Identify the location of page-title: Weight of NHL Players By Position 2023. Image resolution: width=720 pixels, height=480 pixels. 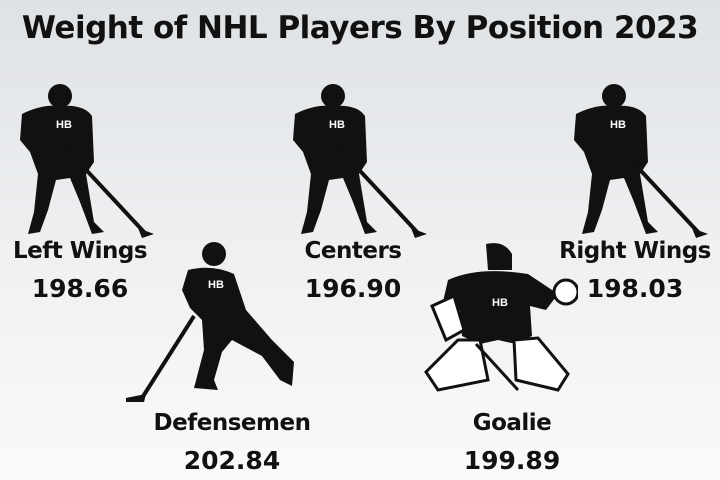
(360, 28).